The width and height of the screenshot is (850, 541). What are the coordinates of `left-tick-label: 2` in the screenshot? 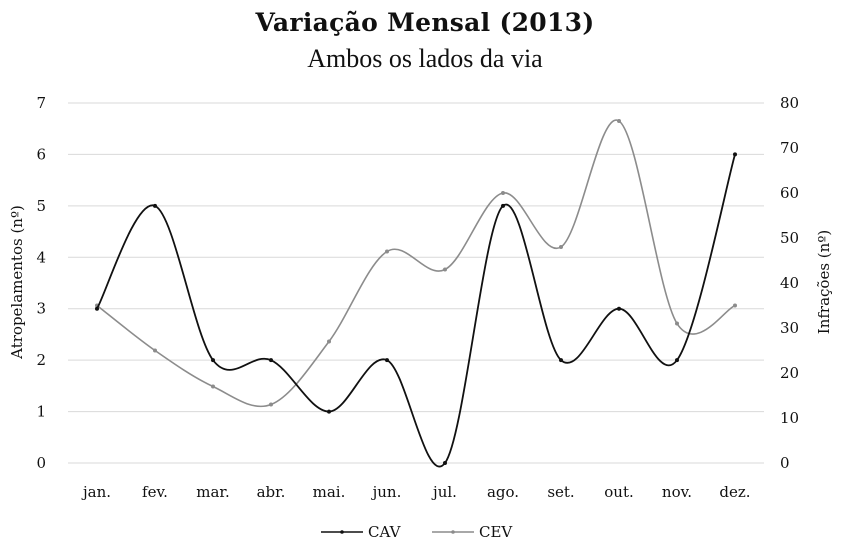 It's located at (41, 360).